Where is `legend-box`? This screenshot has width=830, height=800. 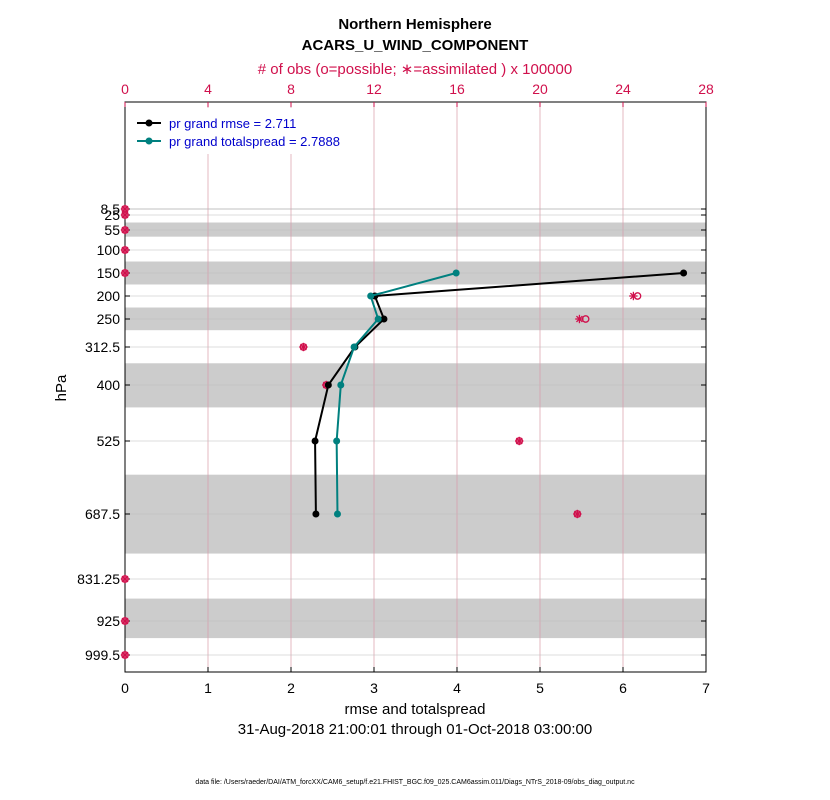 legend-box is located at coordinates (250, 131).